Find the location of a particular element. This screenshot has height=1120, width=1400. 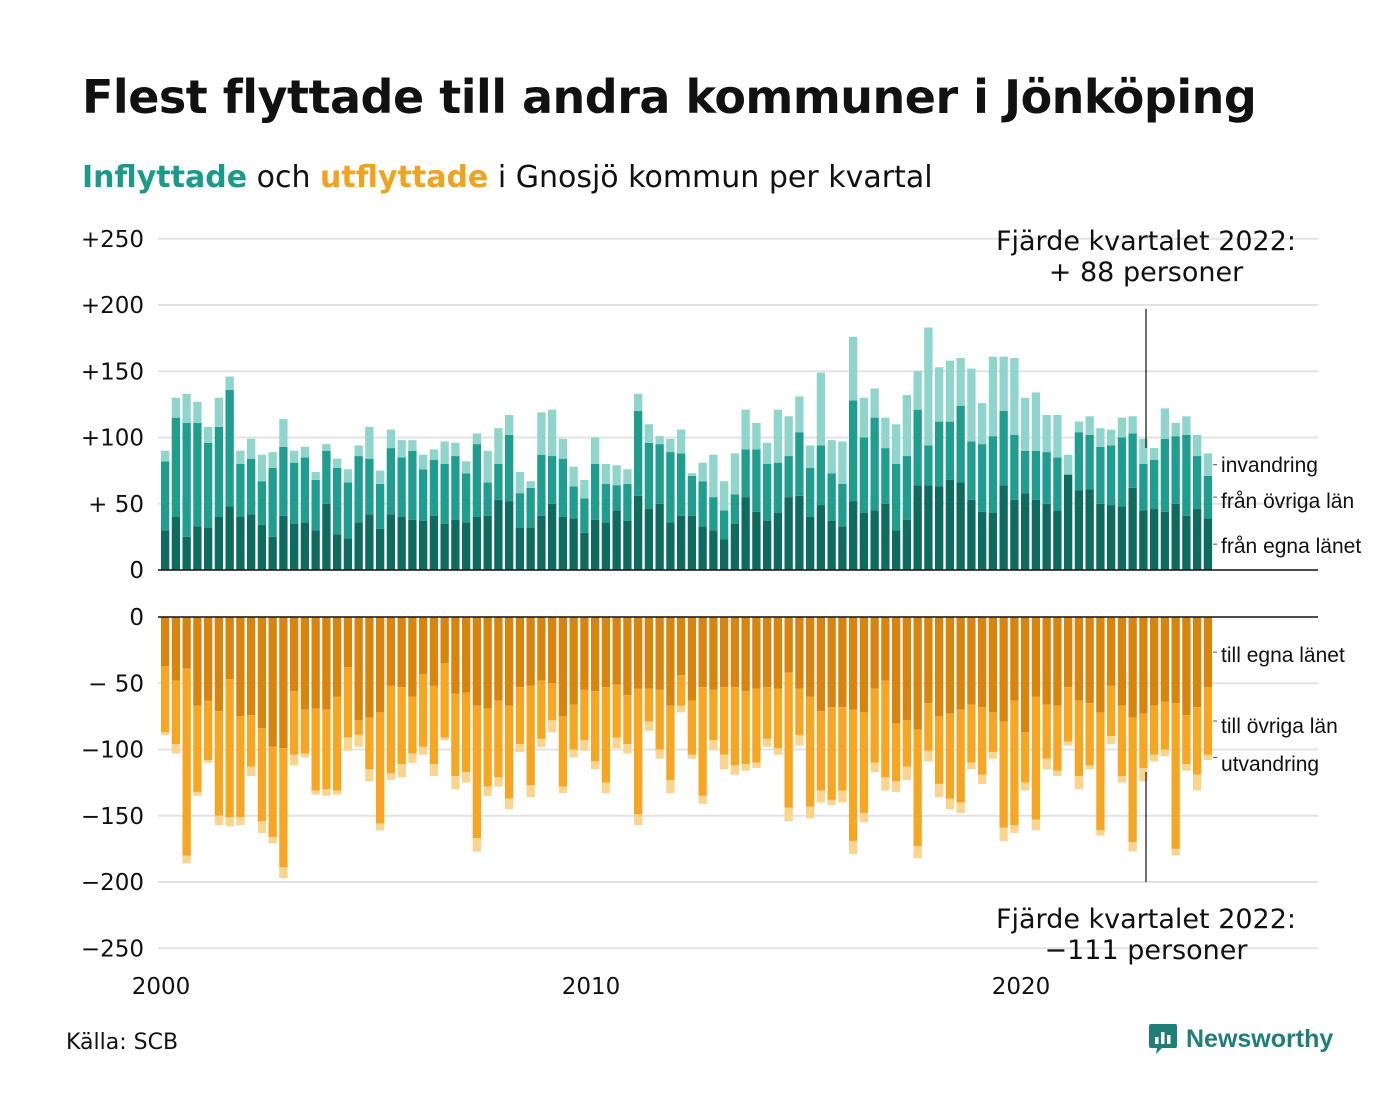

annotation-top-line1: Fjärde kvartalet 2022: is located at coordinates (1146, 241).